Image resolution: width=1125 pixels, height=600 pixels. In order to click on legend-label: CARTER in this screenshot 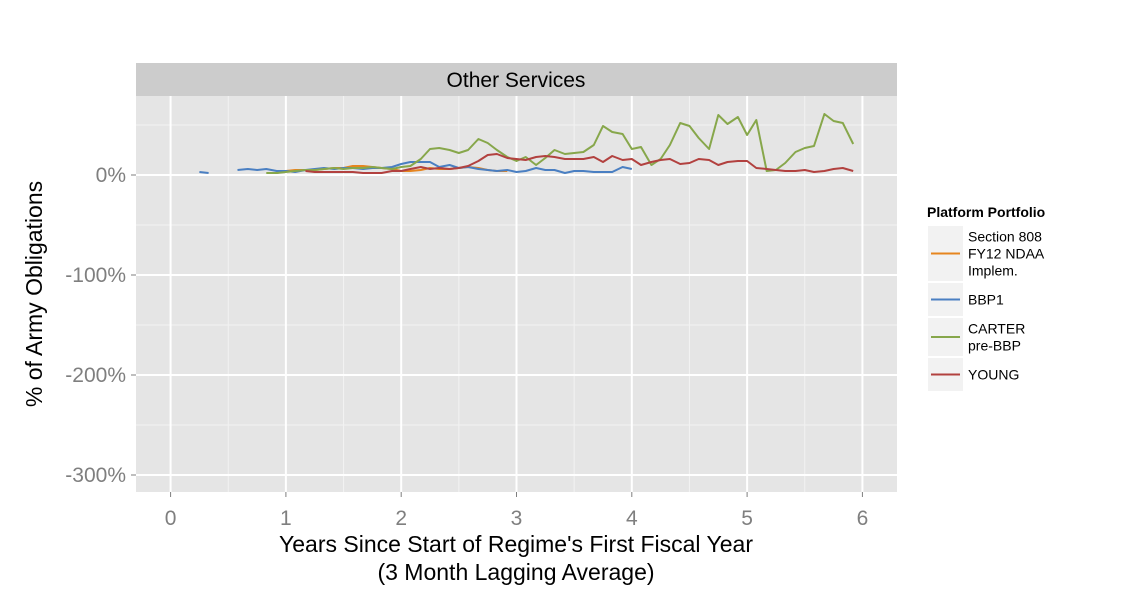, I will do `click(996, 329)`.